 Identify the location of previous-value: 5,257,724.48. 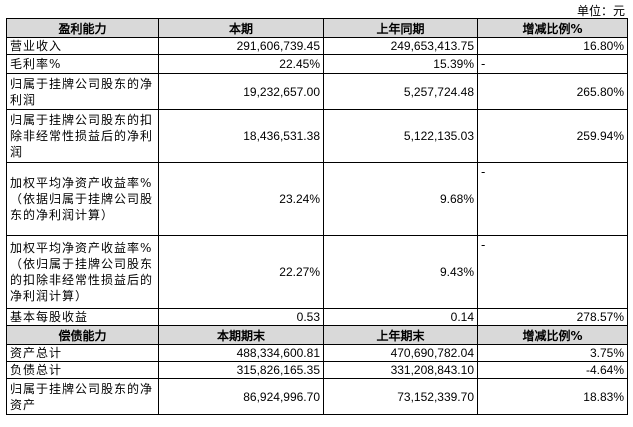
(400, 91).